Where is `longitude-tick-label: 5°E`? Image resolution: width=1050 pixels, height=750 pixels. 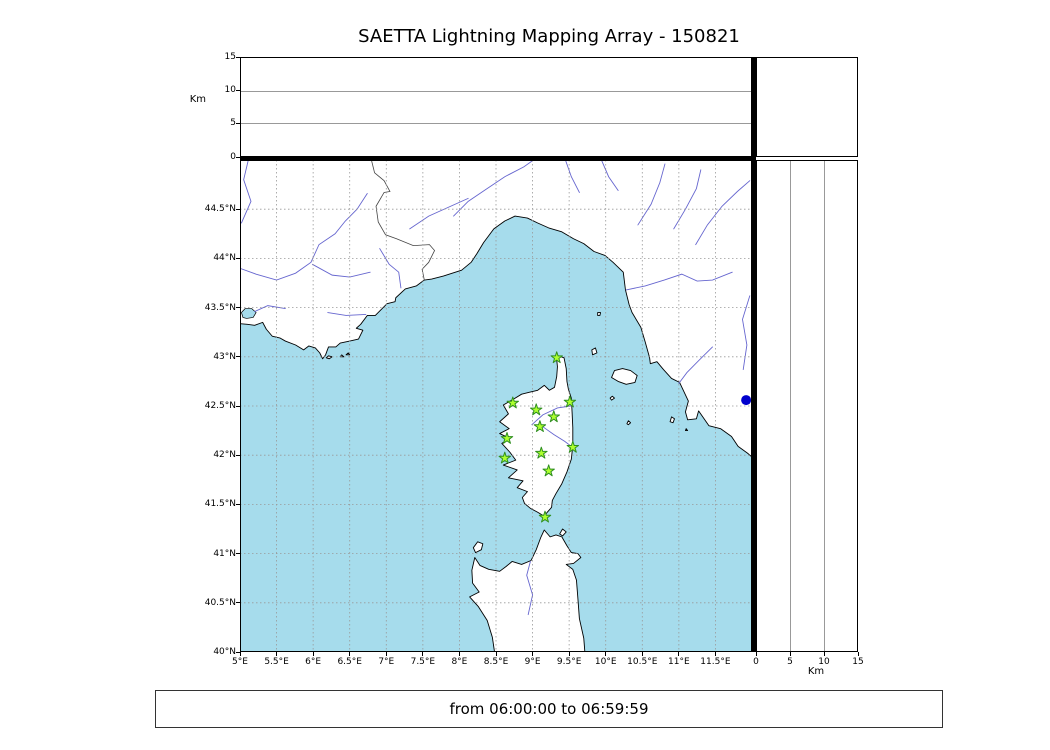 longitude-tick-label: 5°E is located at coordinates (240, 662).